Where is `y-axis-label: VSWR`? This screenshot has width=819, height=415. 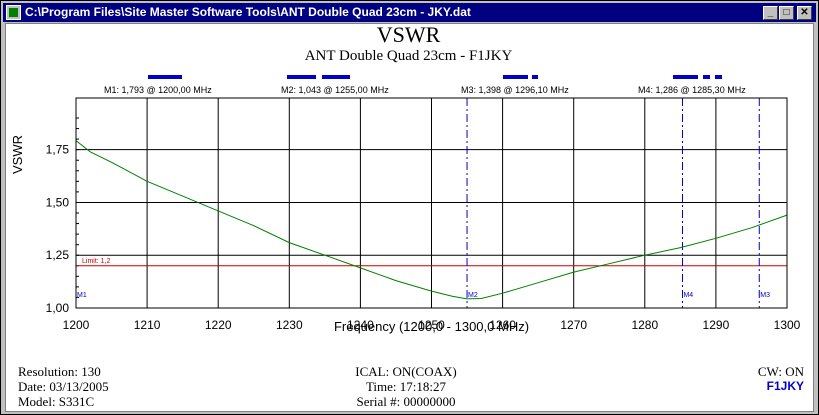
y-axis-label: VSWR is located at coordinates (17, 154).